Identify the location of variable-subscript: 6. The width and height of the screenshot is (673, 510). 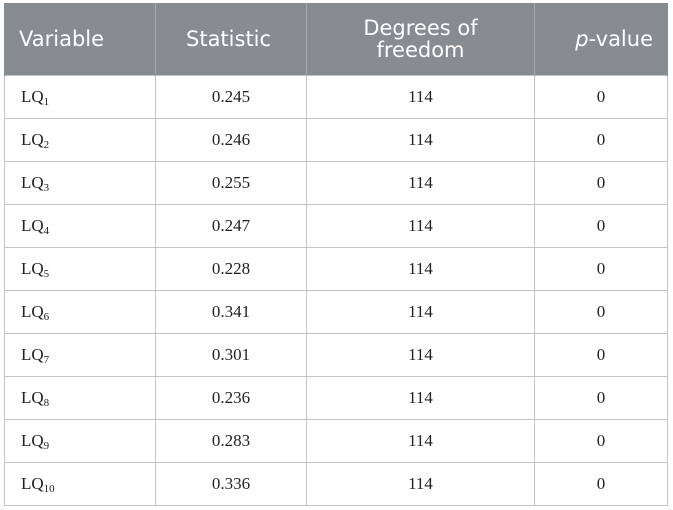
(46, 317).